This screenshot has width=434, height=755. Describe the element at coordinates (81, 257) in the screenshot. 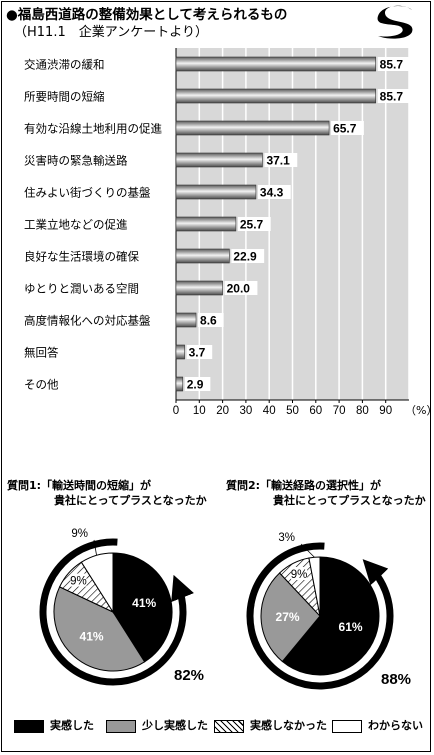

I see `category-label: 良好な生活環境の確保` at that location.